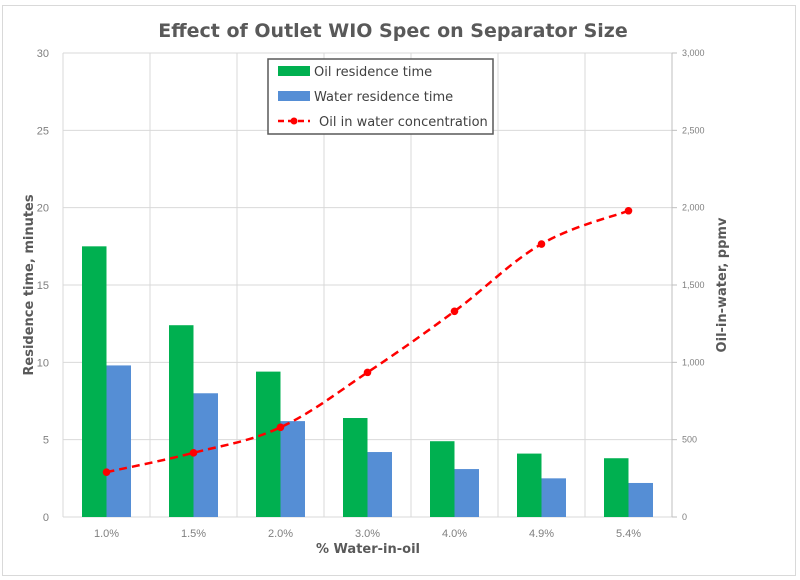  What do you see at coordinates (29, 284) in the screenshot?
I see `y-axis-label: Residence time, minutes` at bounding box center [29, 284].